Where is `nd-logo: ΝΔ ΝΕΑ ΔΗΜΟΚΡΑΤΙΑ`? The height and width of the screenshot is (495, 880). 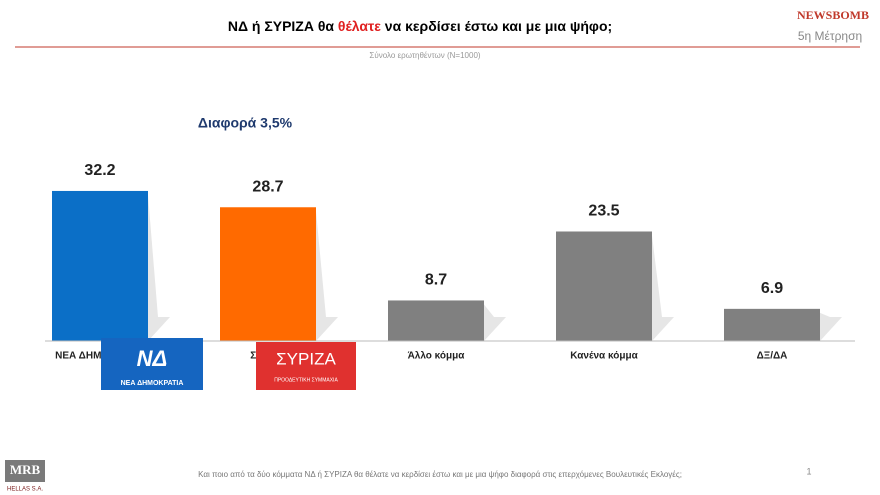 nd-logo: ΝΔ ΝΕΑ ΔΗΜΟΚΡΑΤΙΑ is located at coordinates (152, 364).